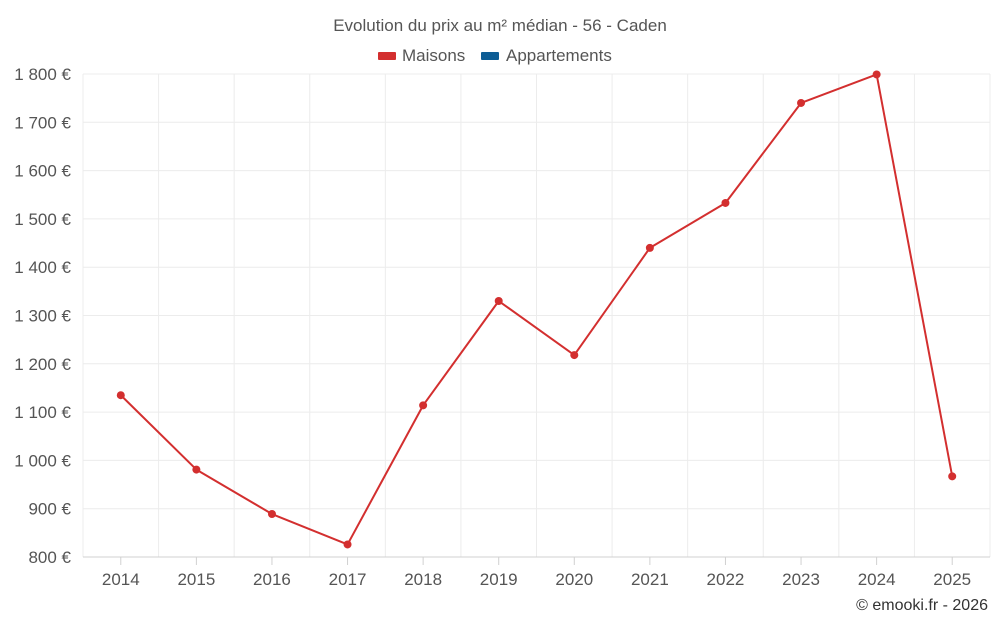  Describe the element at coordinates (423, 405) in the screenshot. I see `data-point-maisons-2018` at that location.